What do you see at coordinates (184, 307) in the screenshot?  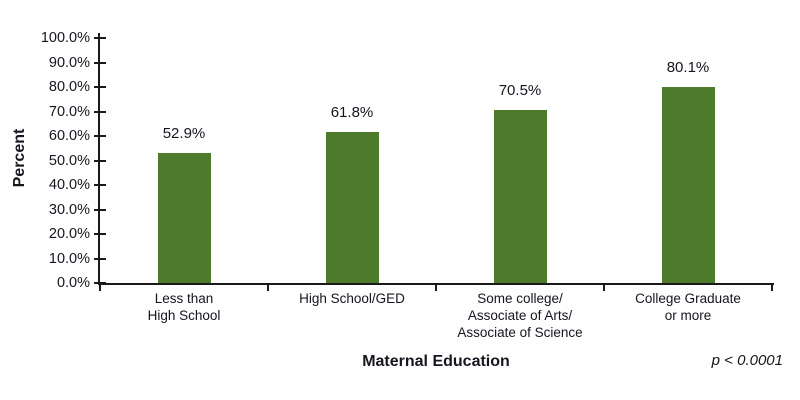 I see `x-axis-category-label: Less than High School` at bounding box center [184, 307].